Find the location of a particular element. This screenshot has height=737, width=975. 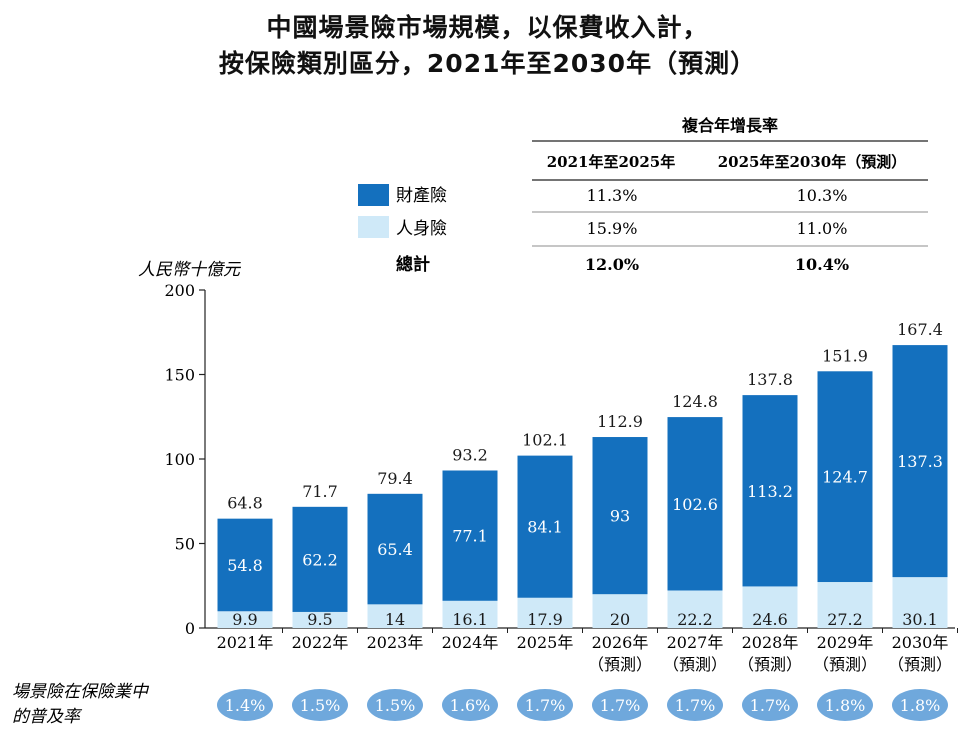

data-label-property: 62.2 is located at coordinates (320, 559).